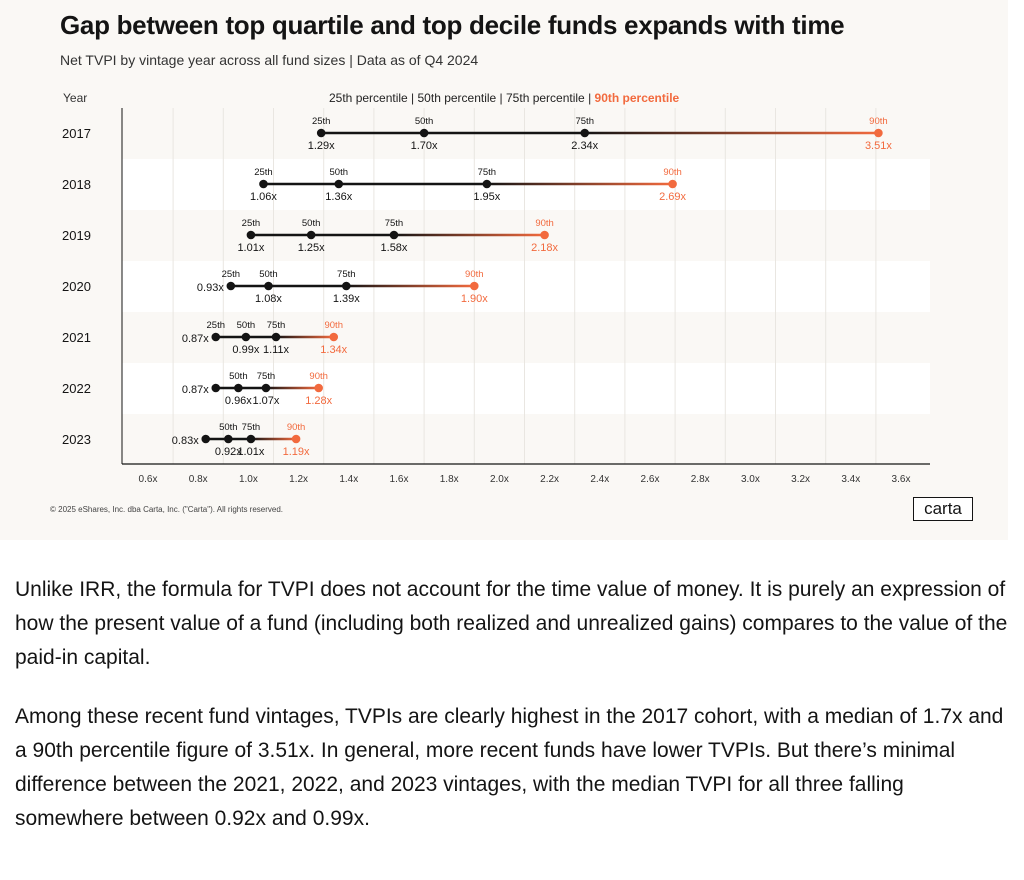 The width and height of the screenshot is (1024, 880). What do you see at coordinates (266, 401) in the screenshot?
I see `value-label: 1.07x` at bounding box center [266, 401].